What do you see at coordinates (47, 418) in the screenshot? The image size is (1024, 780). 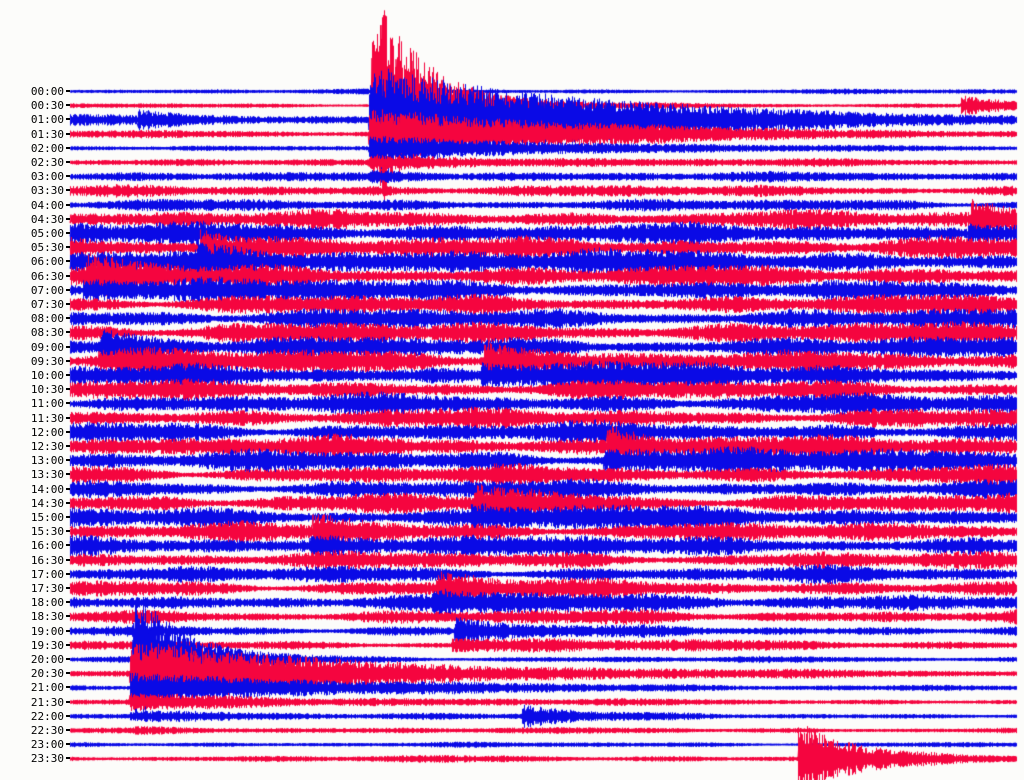 I see `time-tick-label: 11:30` at bounding box center [47, 418].